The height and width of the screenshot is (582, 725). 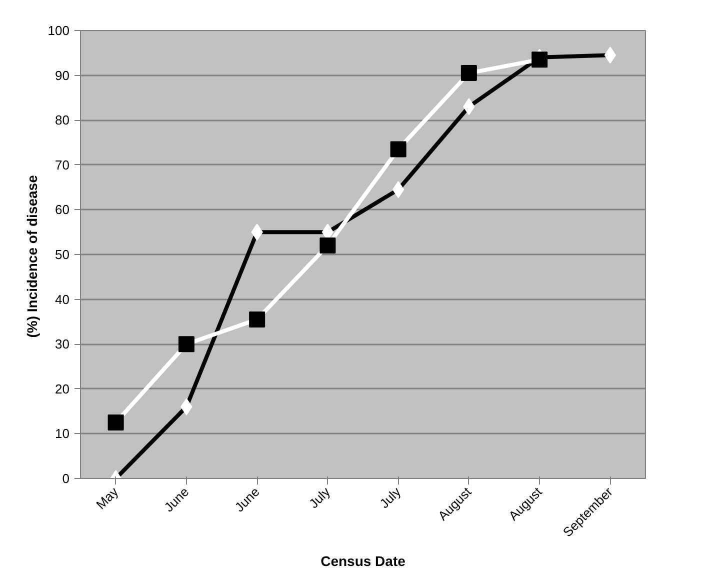 I want to click on y-tick-label: 60, so click(x=62, y=210).